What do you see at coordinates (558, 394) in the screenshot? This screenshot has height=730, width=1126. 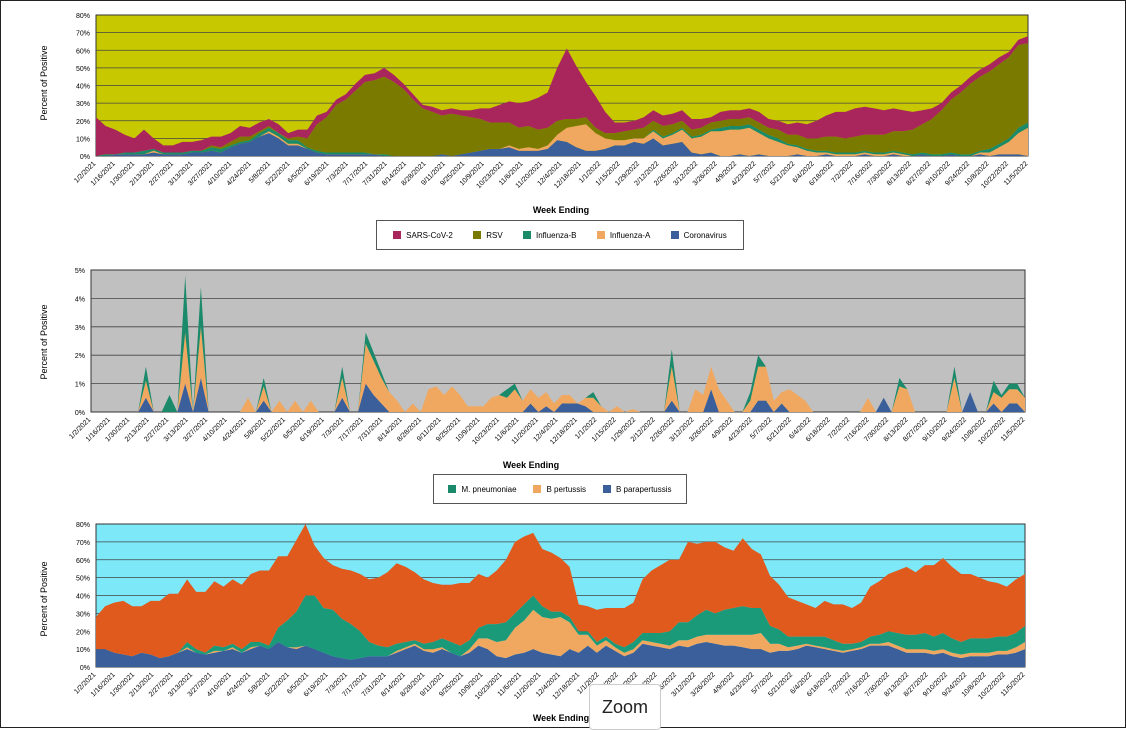 I see `area-series-b-parapertussis` at bounding box center [558, 394].